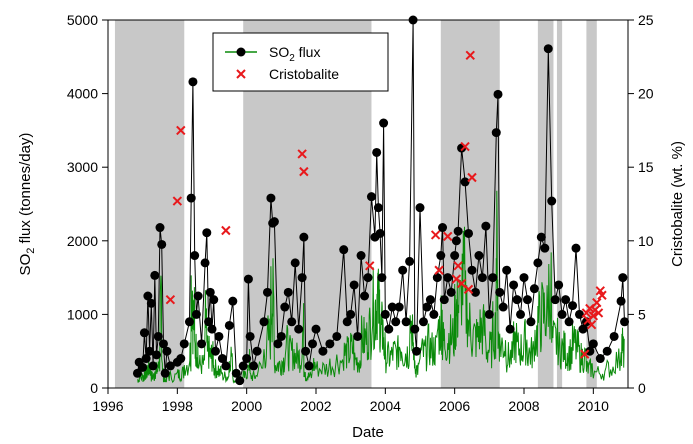  I want to click on legend: SO2 flux Cristobalite, so click(300, 62).